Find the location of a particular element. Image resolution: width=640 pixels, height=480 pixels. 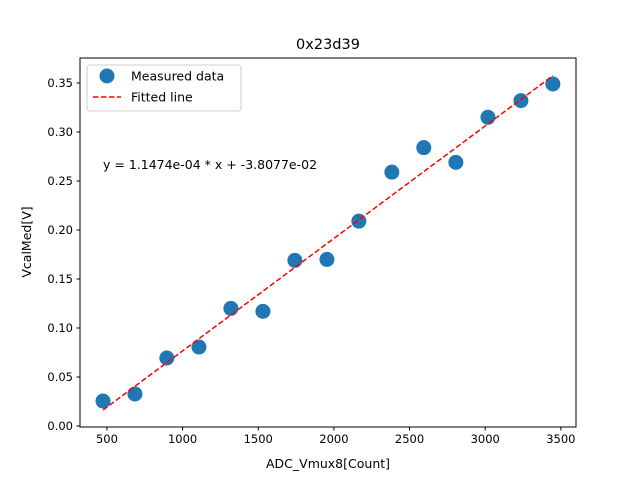

x-tick-label: 2000 is located at coordinates (333, 439).